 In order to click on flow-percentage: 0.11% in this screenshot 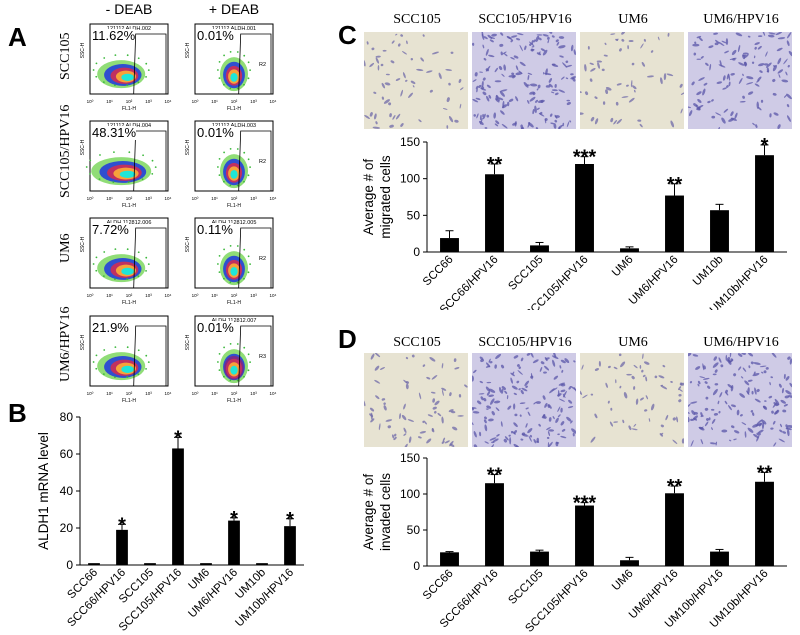, I will do `click(215, 229)`.